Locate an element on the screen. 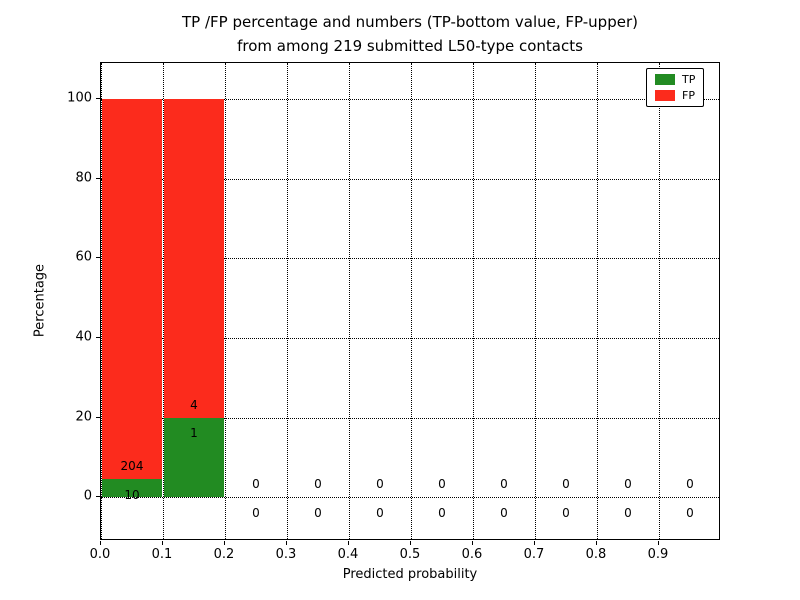 The width and height of the screenshot is (800, 600). x-tick-label: 0.8 is located at coordinates (596, 554).